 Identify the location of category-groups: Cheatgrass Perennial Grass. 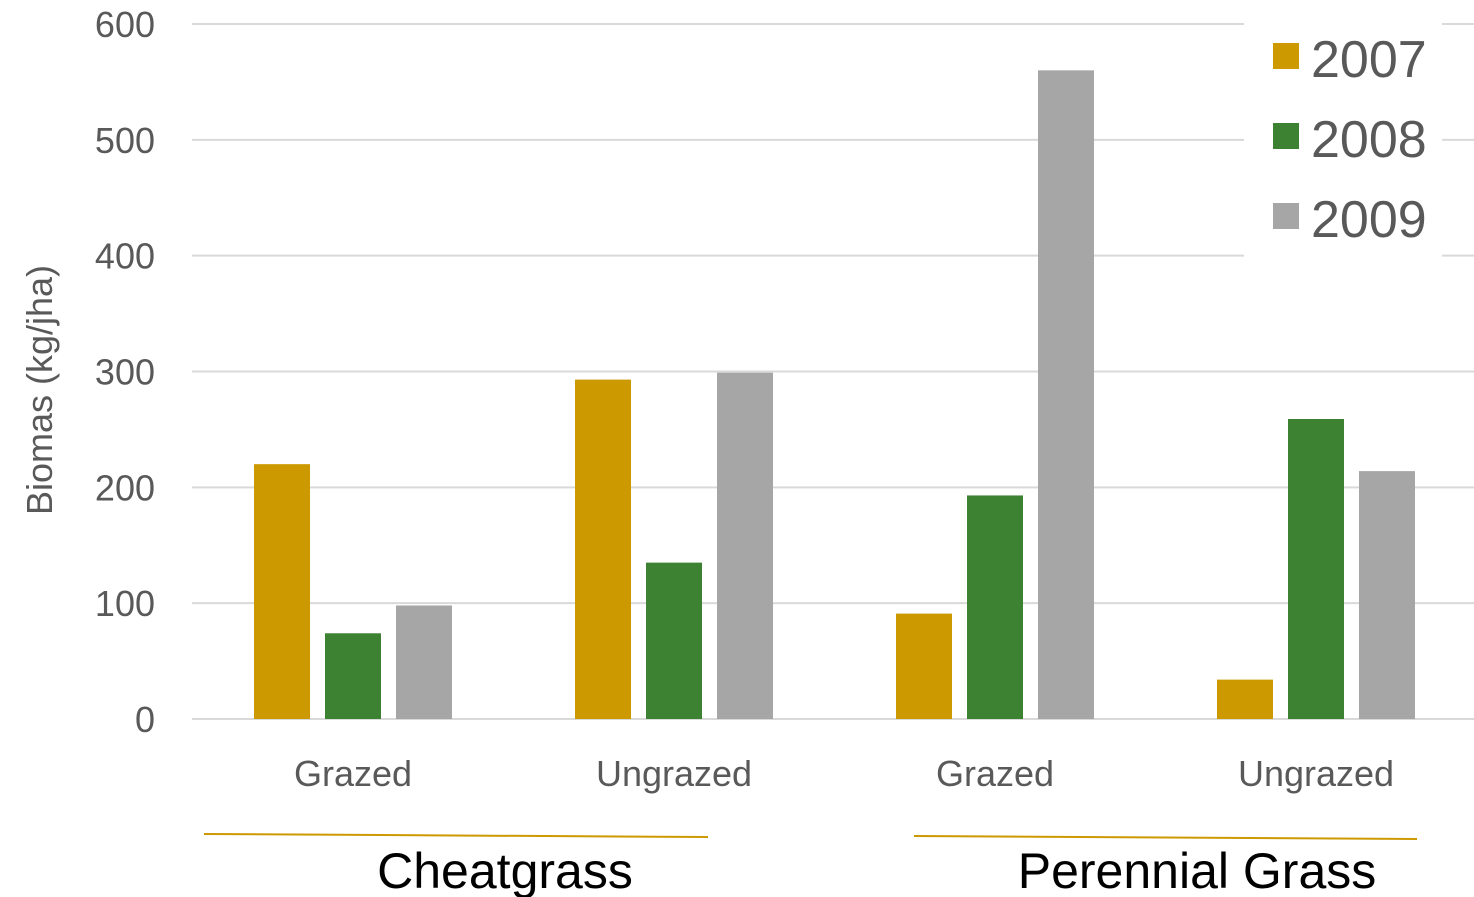
(810, 865).